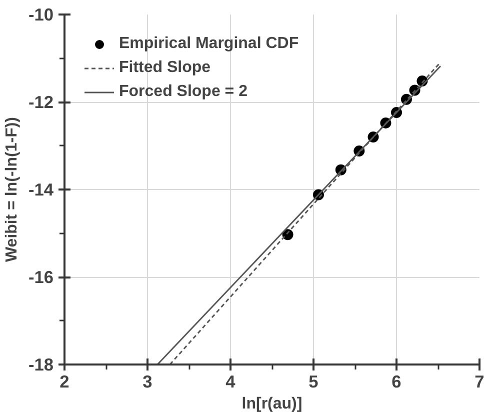 This screenshot has height=415, width=487. What do you see at coordinates (272, 404) in the screenshot?
I see `x-axis-title: ln[r(au)]` at bounding box center [272, 404].